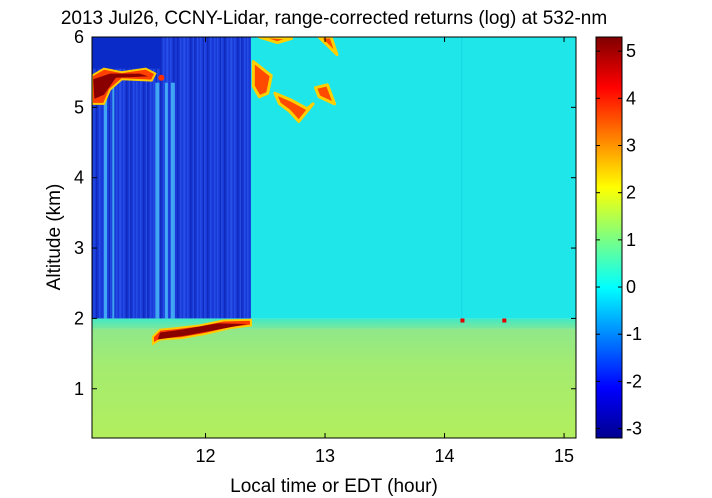 Image resolution: width=712 pixels, height=498 pixels. Describe the element at coordinates (334, 486) in the screenshot. I see `x-axis-label: Local time or EDT (hour)` at that location.